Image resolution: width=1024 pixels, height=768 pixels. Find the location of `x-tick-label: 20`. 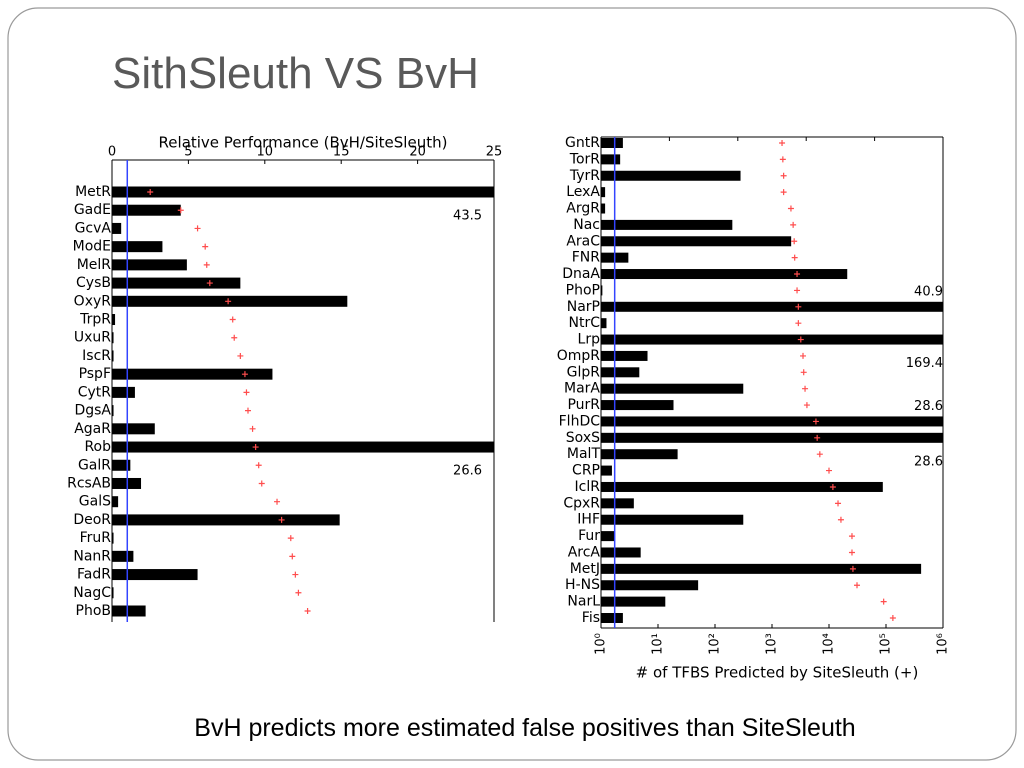

x-tick-label: 20 is located at coordinates (417, 152).